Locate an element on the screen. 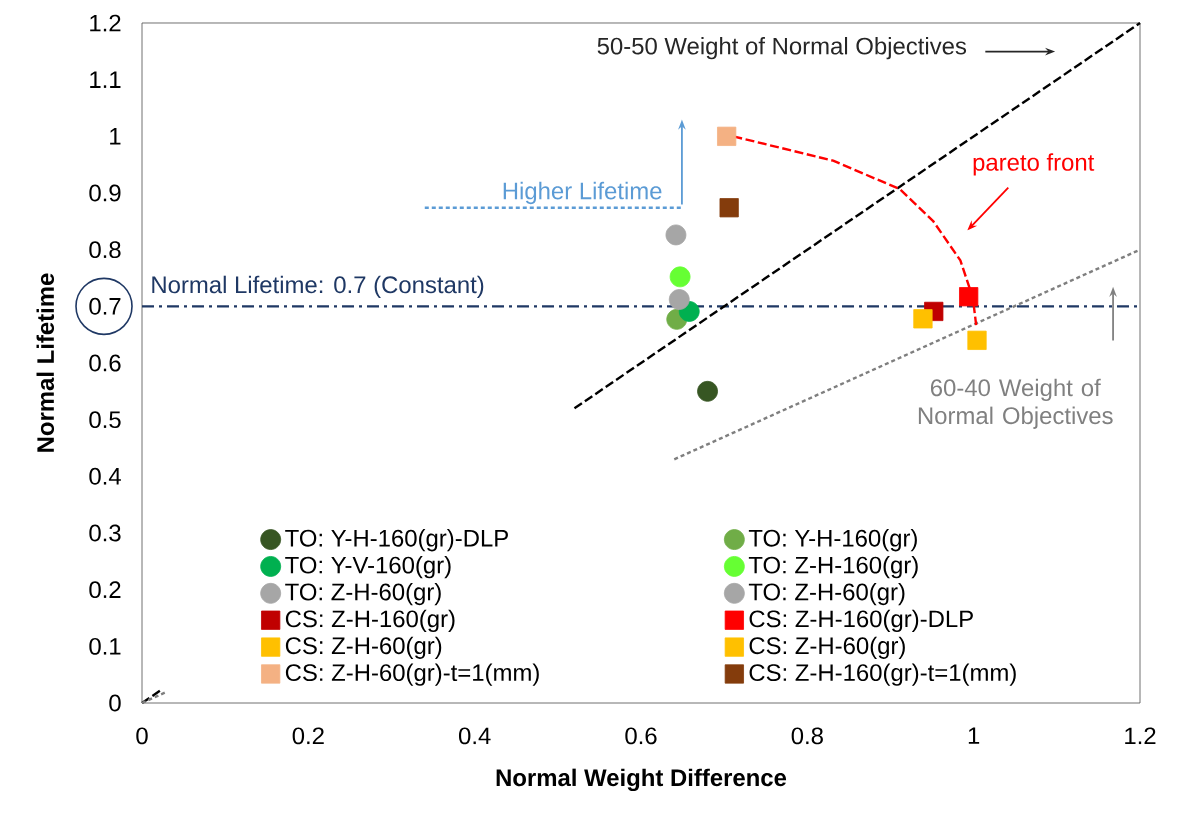 This screenshot has height=814, width=1186. legend-label: TO: Y-H-160(gr)-DLP is located at coordinates (396, 540).